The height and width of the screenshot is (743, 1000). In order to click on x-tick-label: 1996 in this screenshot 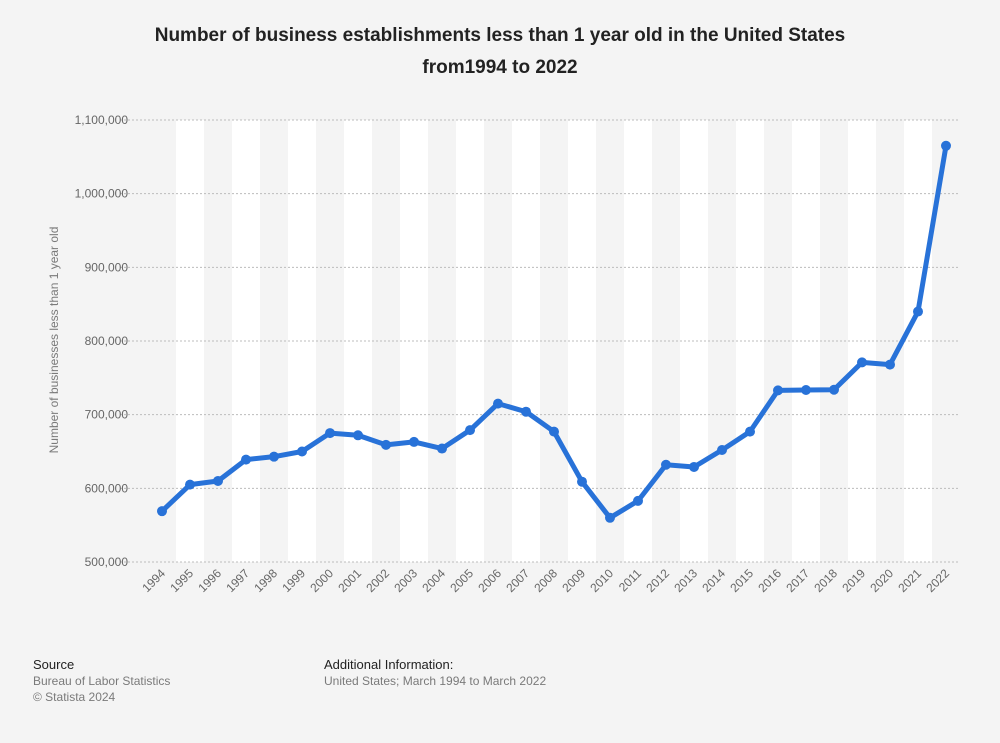, I will do `click(209, 580)`.